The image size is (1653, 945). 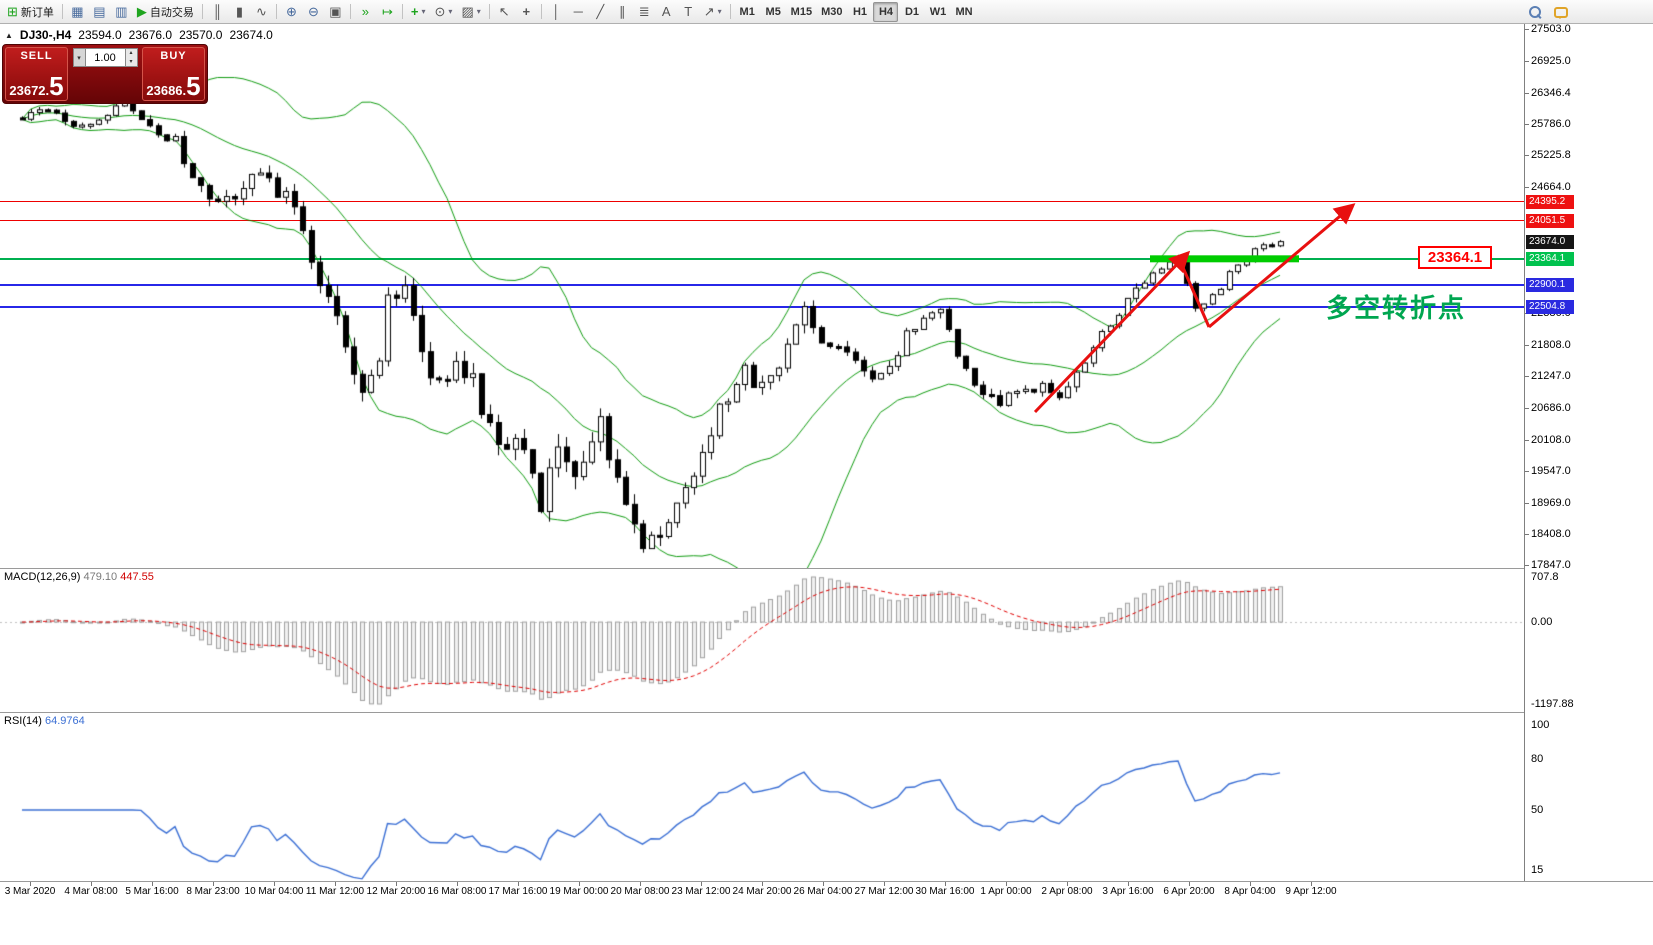 I want to click on vertical-line-button: │, so click(x=556, y=12).